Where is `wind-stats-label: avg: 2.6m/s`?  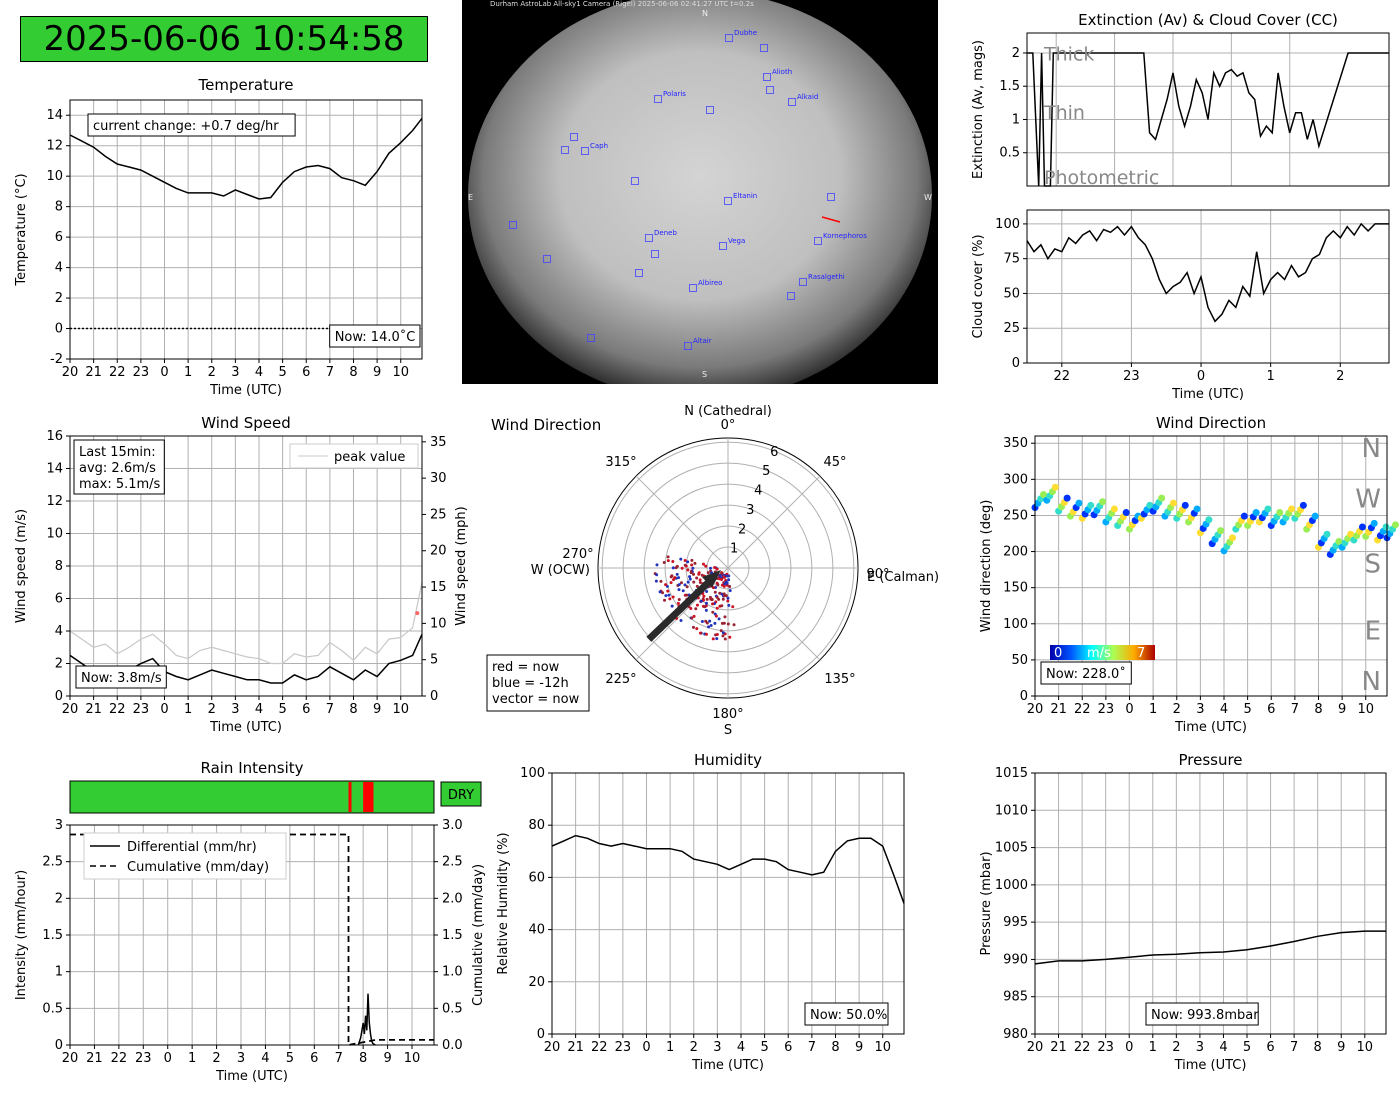 wind-stats-label: avg: 2.6m/s is located at coordinates (117, 468).